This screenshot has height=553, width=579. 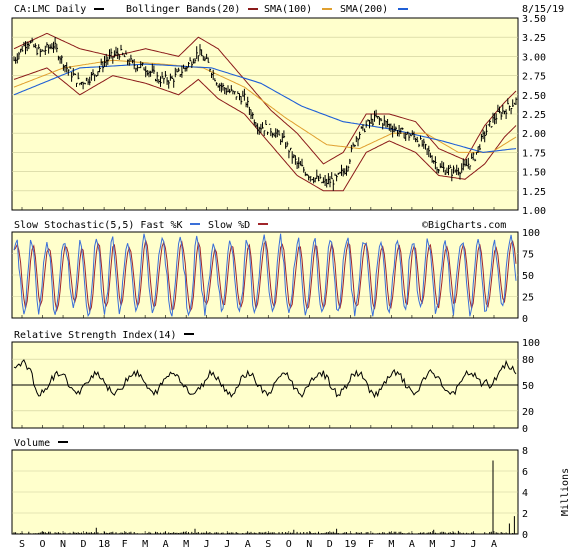 I want to click on volume-y-tick: 4, so click(x=525, y=493).